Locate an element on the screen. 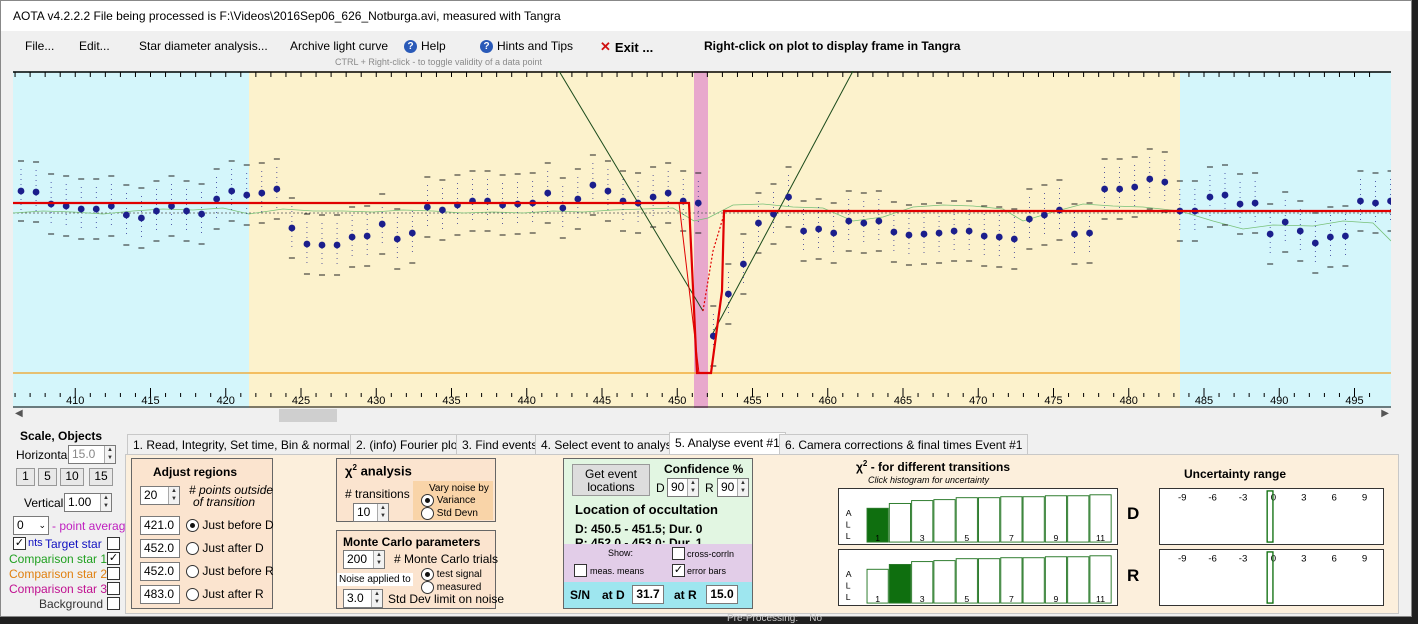  variance-radio: Variance is located at coordinates (448, 500).